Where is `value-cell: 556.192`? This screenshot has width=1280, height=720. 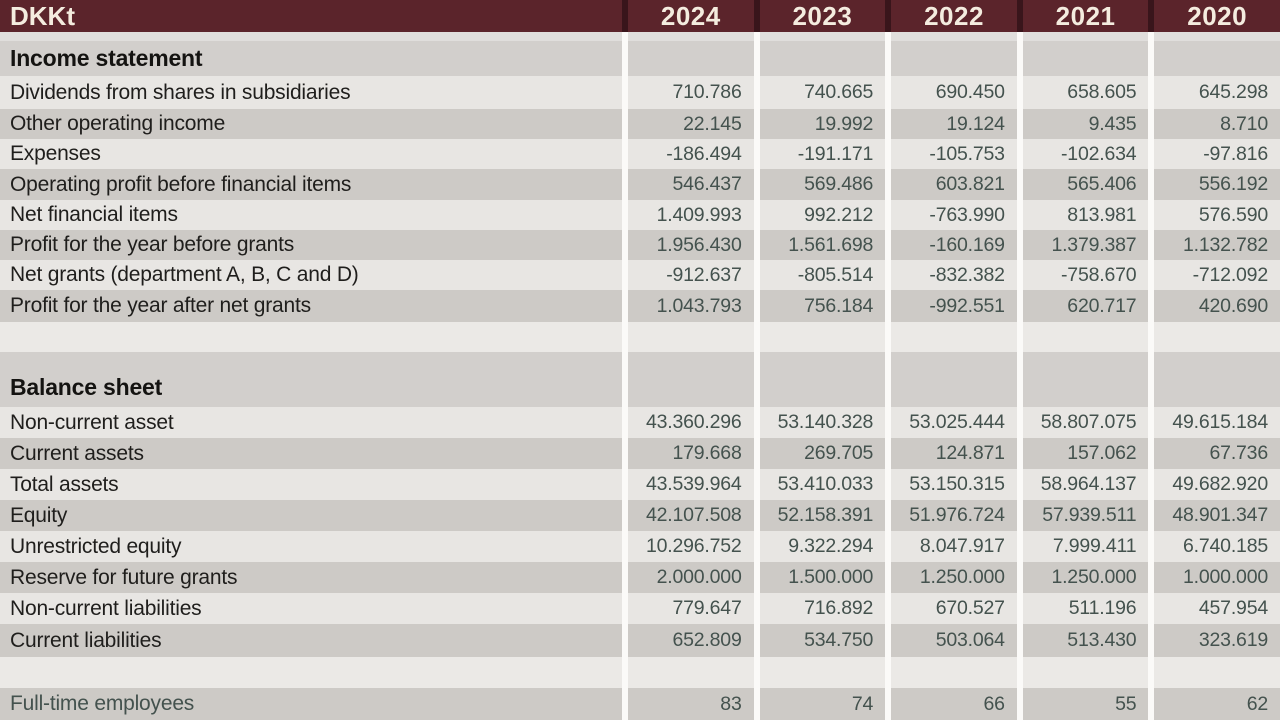
value-cell: 556.192 is located at coordinates (1217, 184).